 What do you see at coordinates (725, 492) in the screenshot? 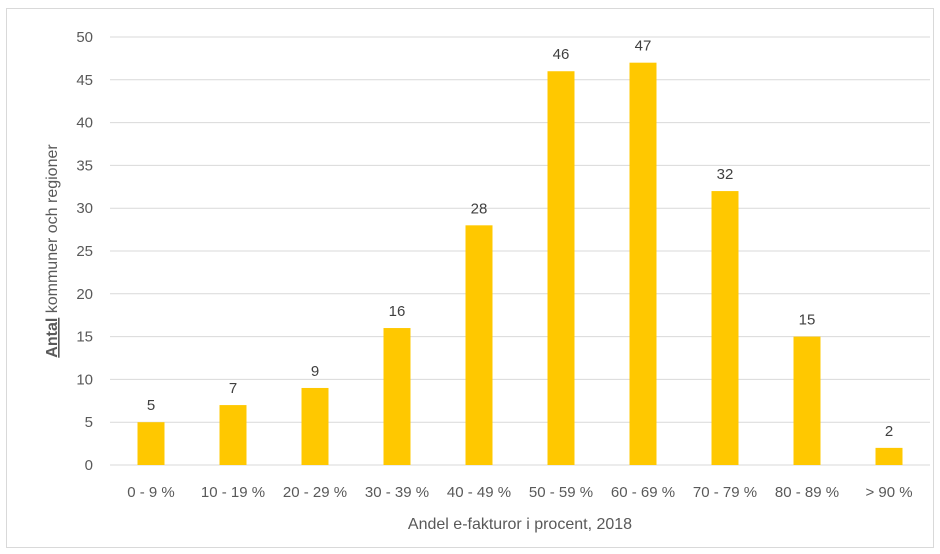
I see `x-tick-label: 70 - 79 %` at bounding box center [725, 492].